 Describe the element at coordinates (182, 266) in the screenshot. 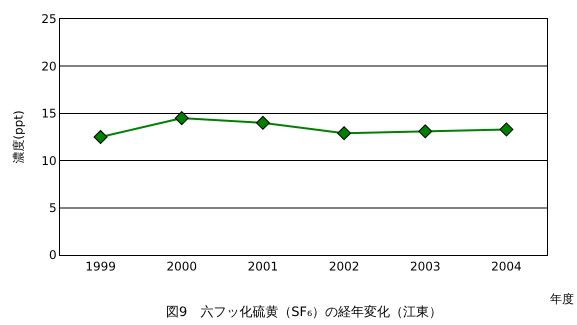

I see `x-tick-label: 2000` at that location.